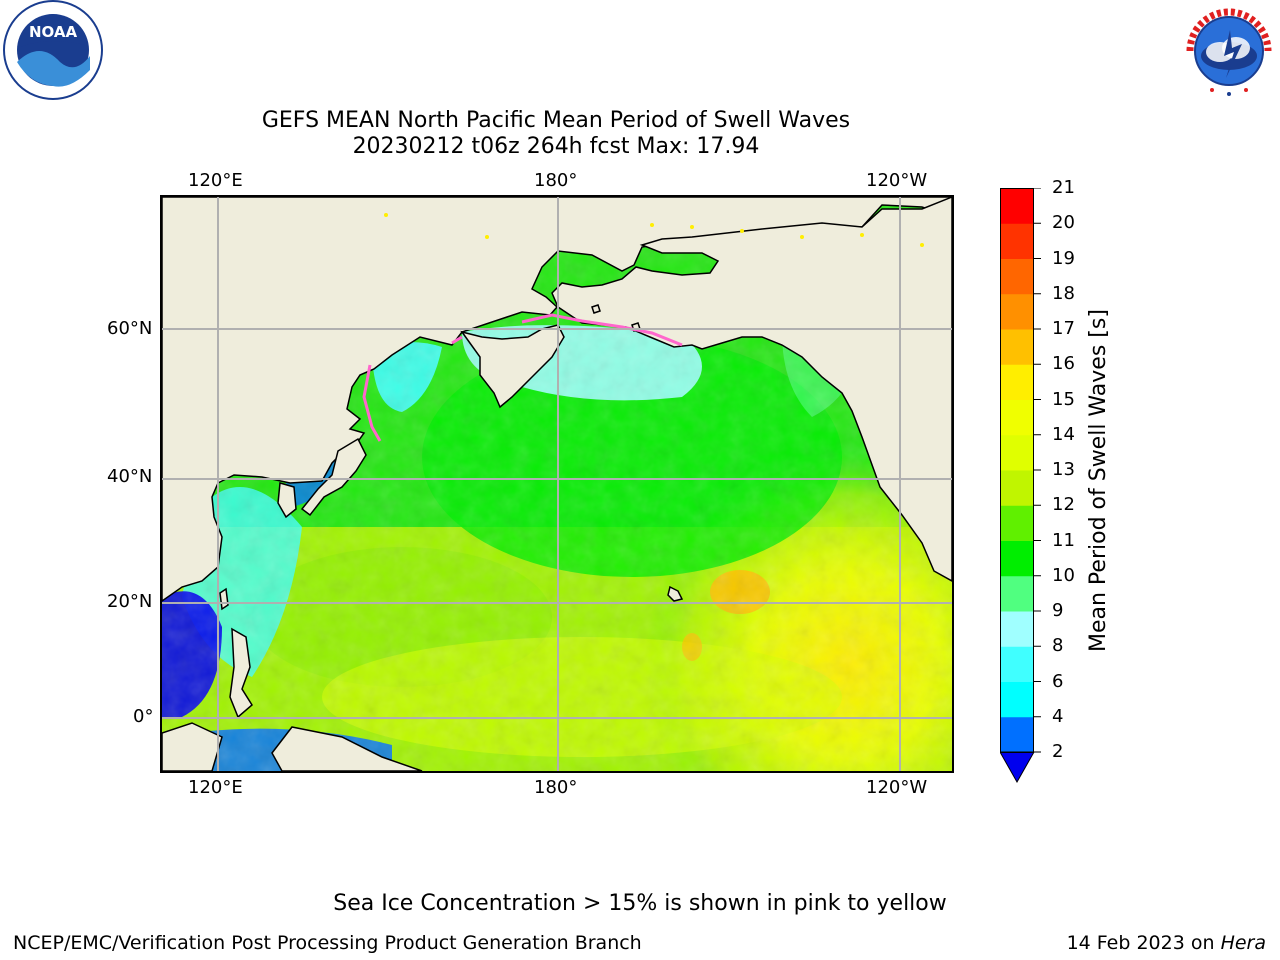  I want to click on colorbar-tick-label: 15, so click(1063, 399).